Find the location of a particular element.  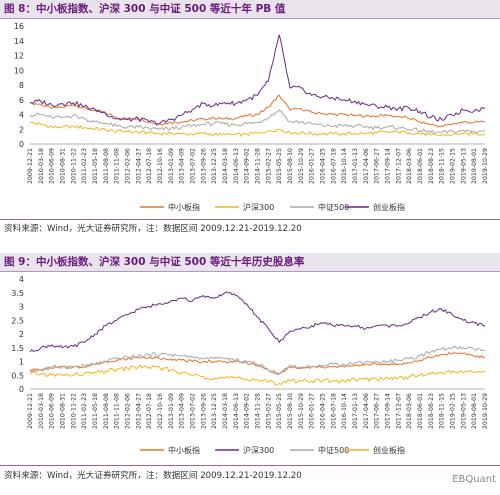

x-tick-label: 2010-08-31 is located at coordinates (63, 166).